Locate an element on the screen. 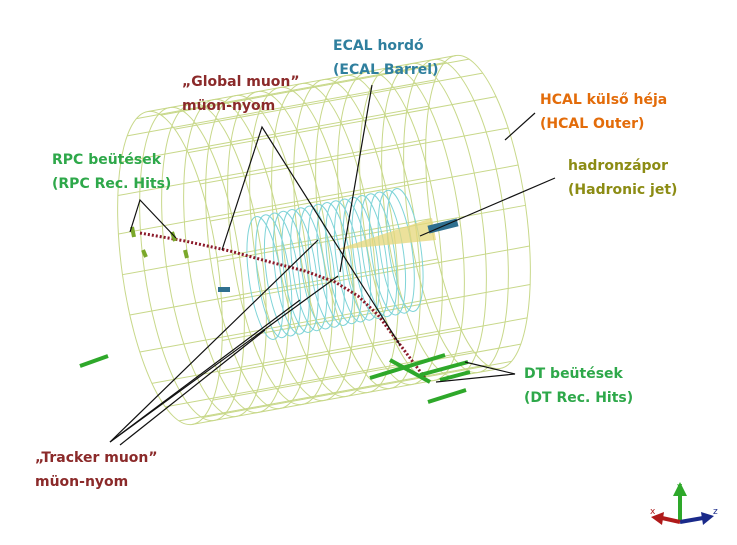 This screenshot has height=545, width=737. label: „Global muon” is located at coordinates (241, 82).